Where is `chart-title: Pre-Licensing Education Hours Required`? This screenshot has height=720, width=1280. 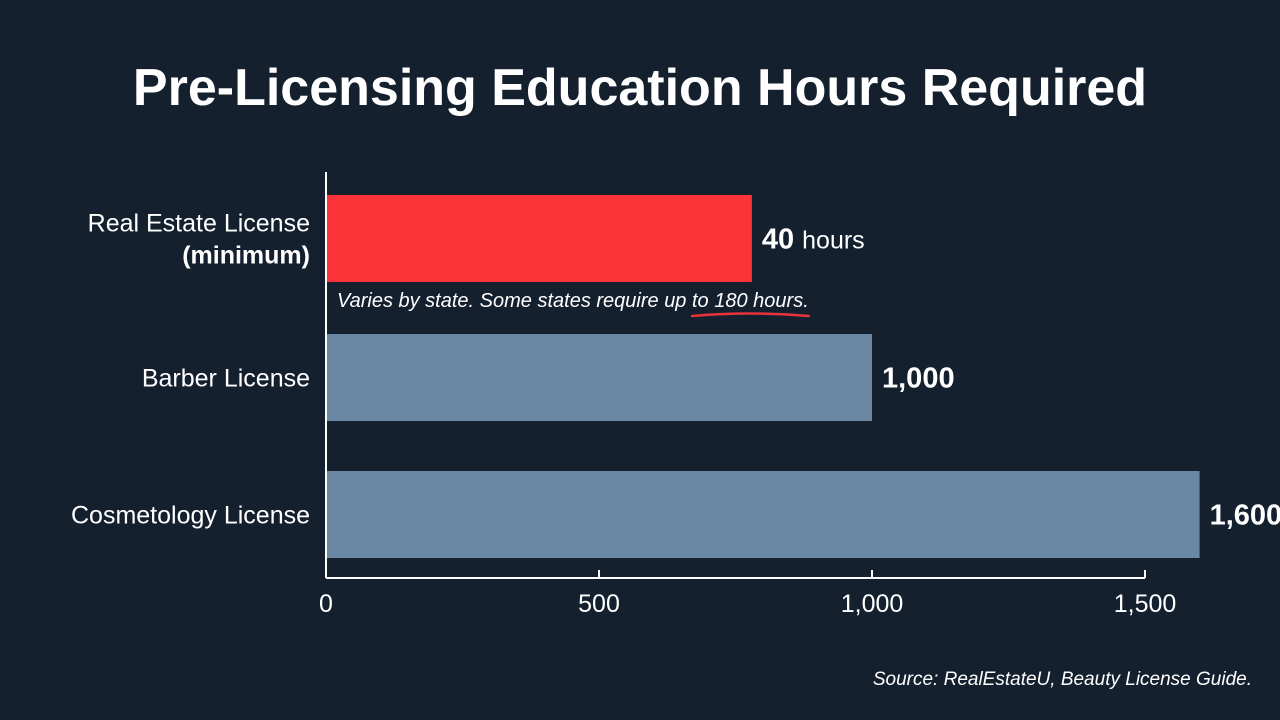 chart-title: Pre-Licensing Education Hours Required is located at coordinates (640, 88).